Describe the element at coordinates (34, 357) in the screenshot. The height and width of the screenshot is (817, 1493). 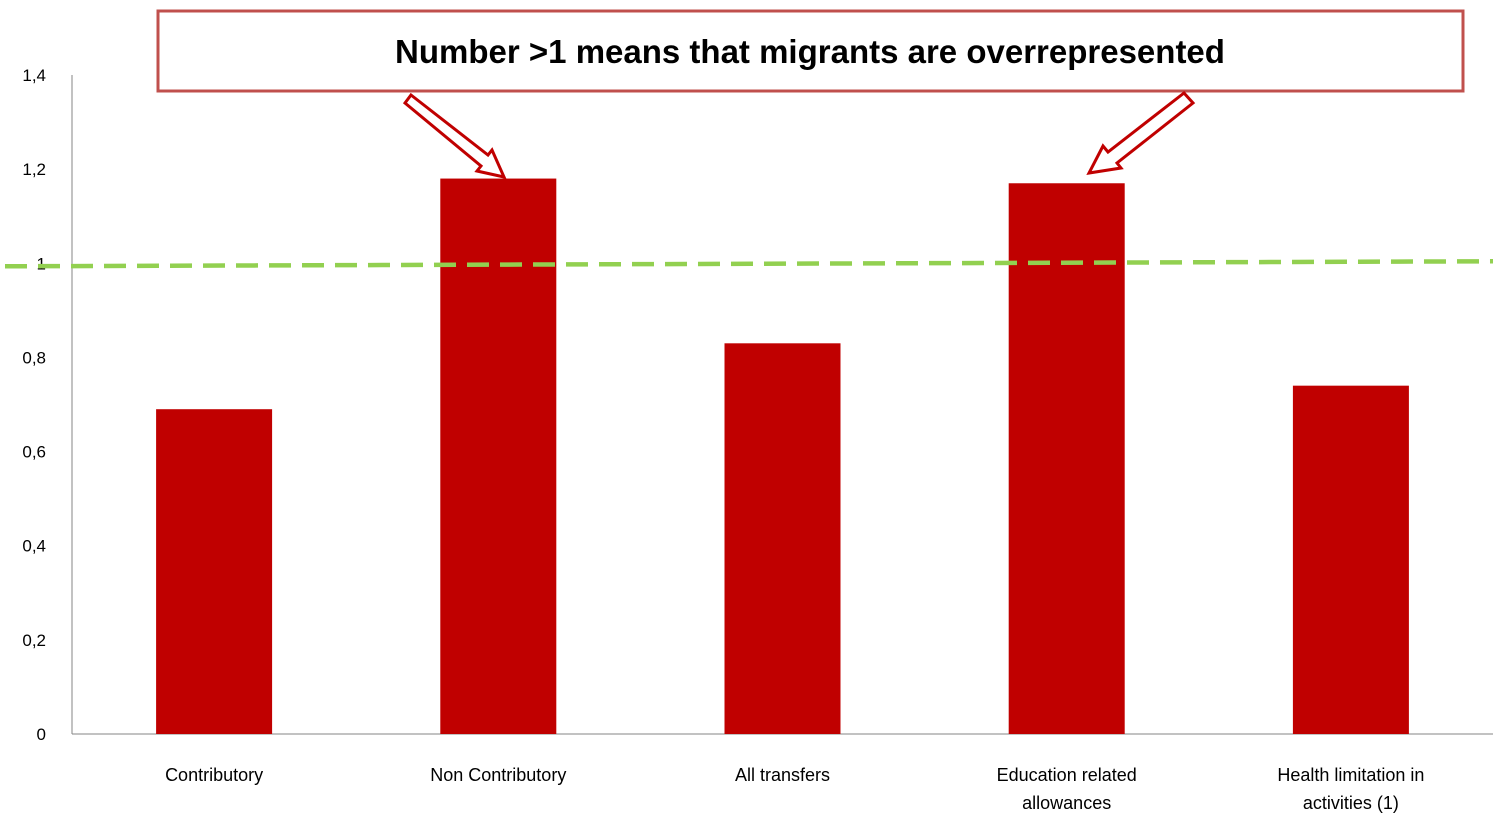
I see `y-tick-label: 0,8` at that location.